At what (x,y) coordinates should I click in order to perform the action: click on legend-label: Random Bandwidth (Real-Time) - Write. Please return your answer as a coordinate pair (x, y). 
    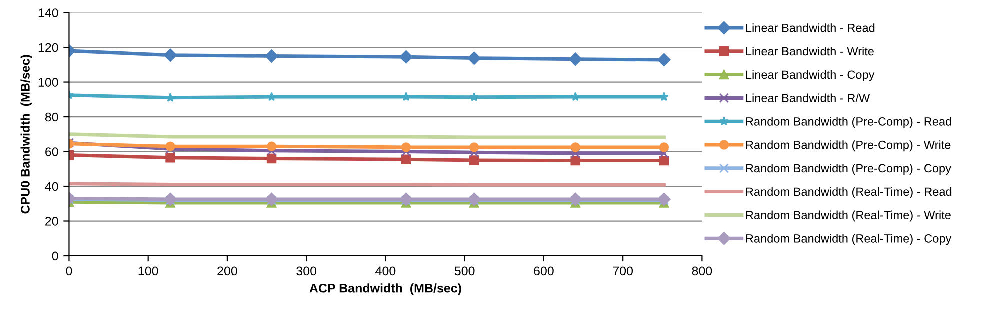
    Looking at the image, I should click on (848, 216).